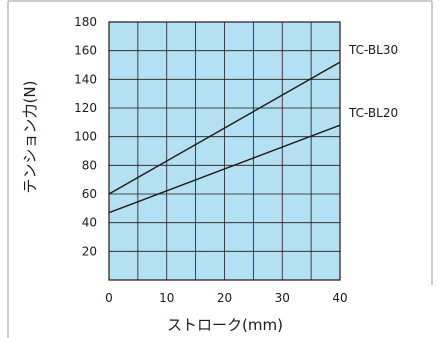 This screenshot has height=338, width=441. I want to click on y-axis-label: テンション力(N), so click(30, 137).